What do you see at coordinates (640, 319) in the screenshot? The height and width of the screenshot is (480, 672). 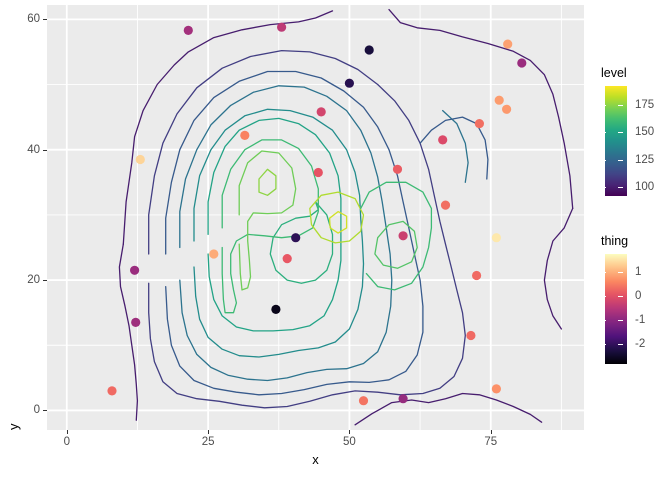 I see `legend-tick-label: -1` at bounding box center [640, 319].